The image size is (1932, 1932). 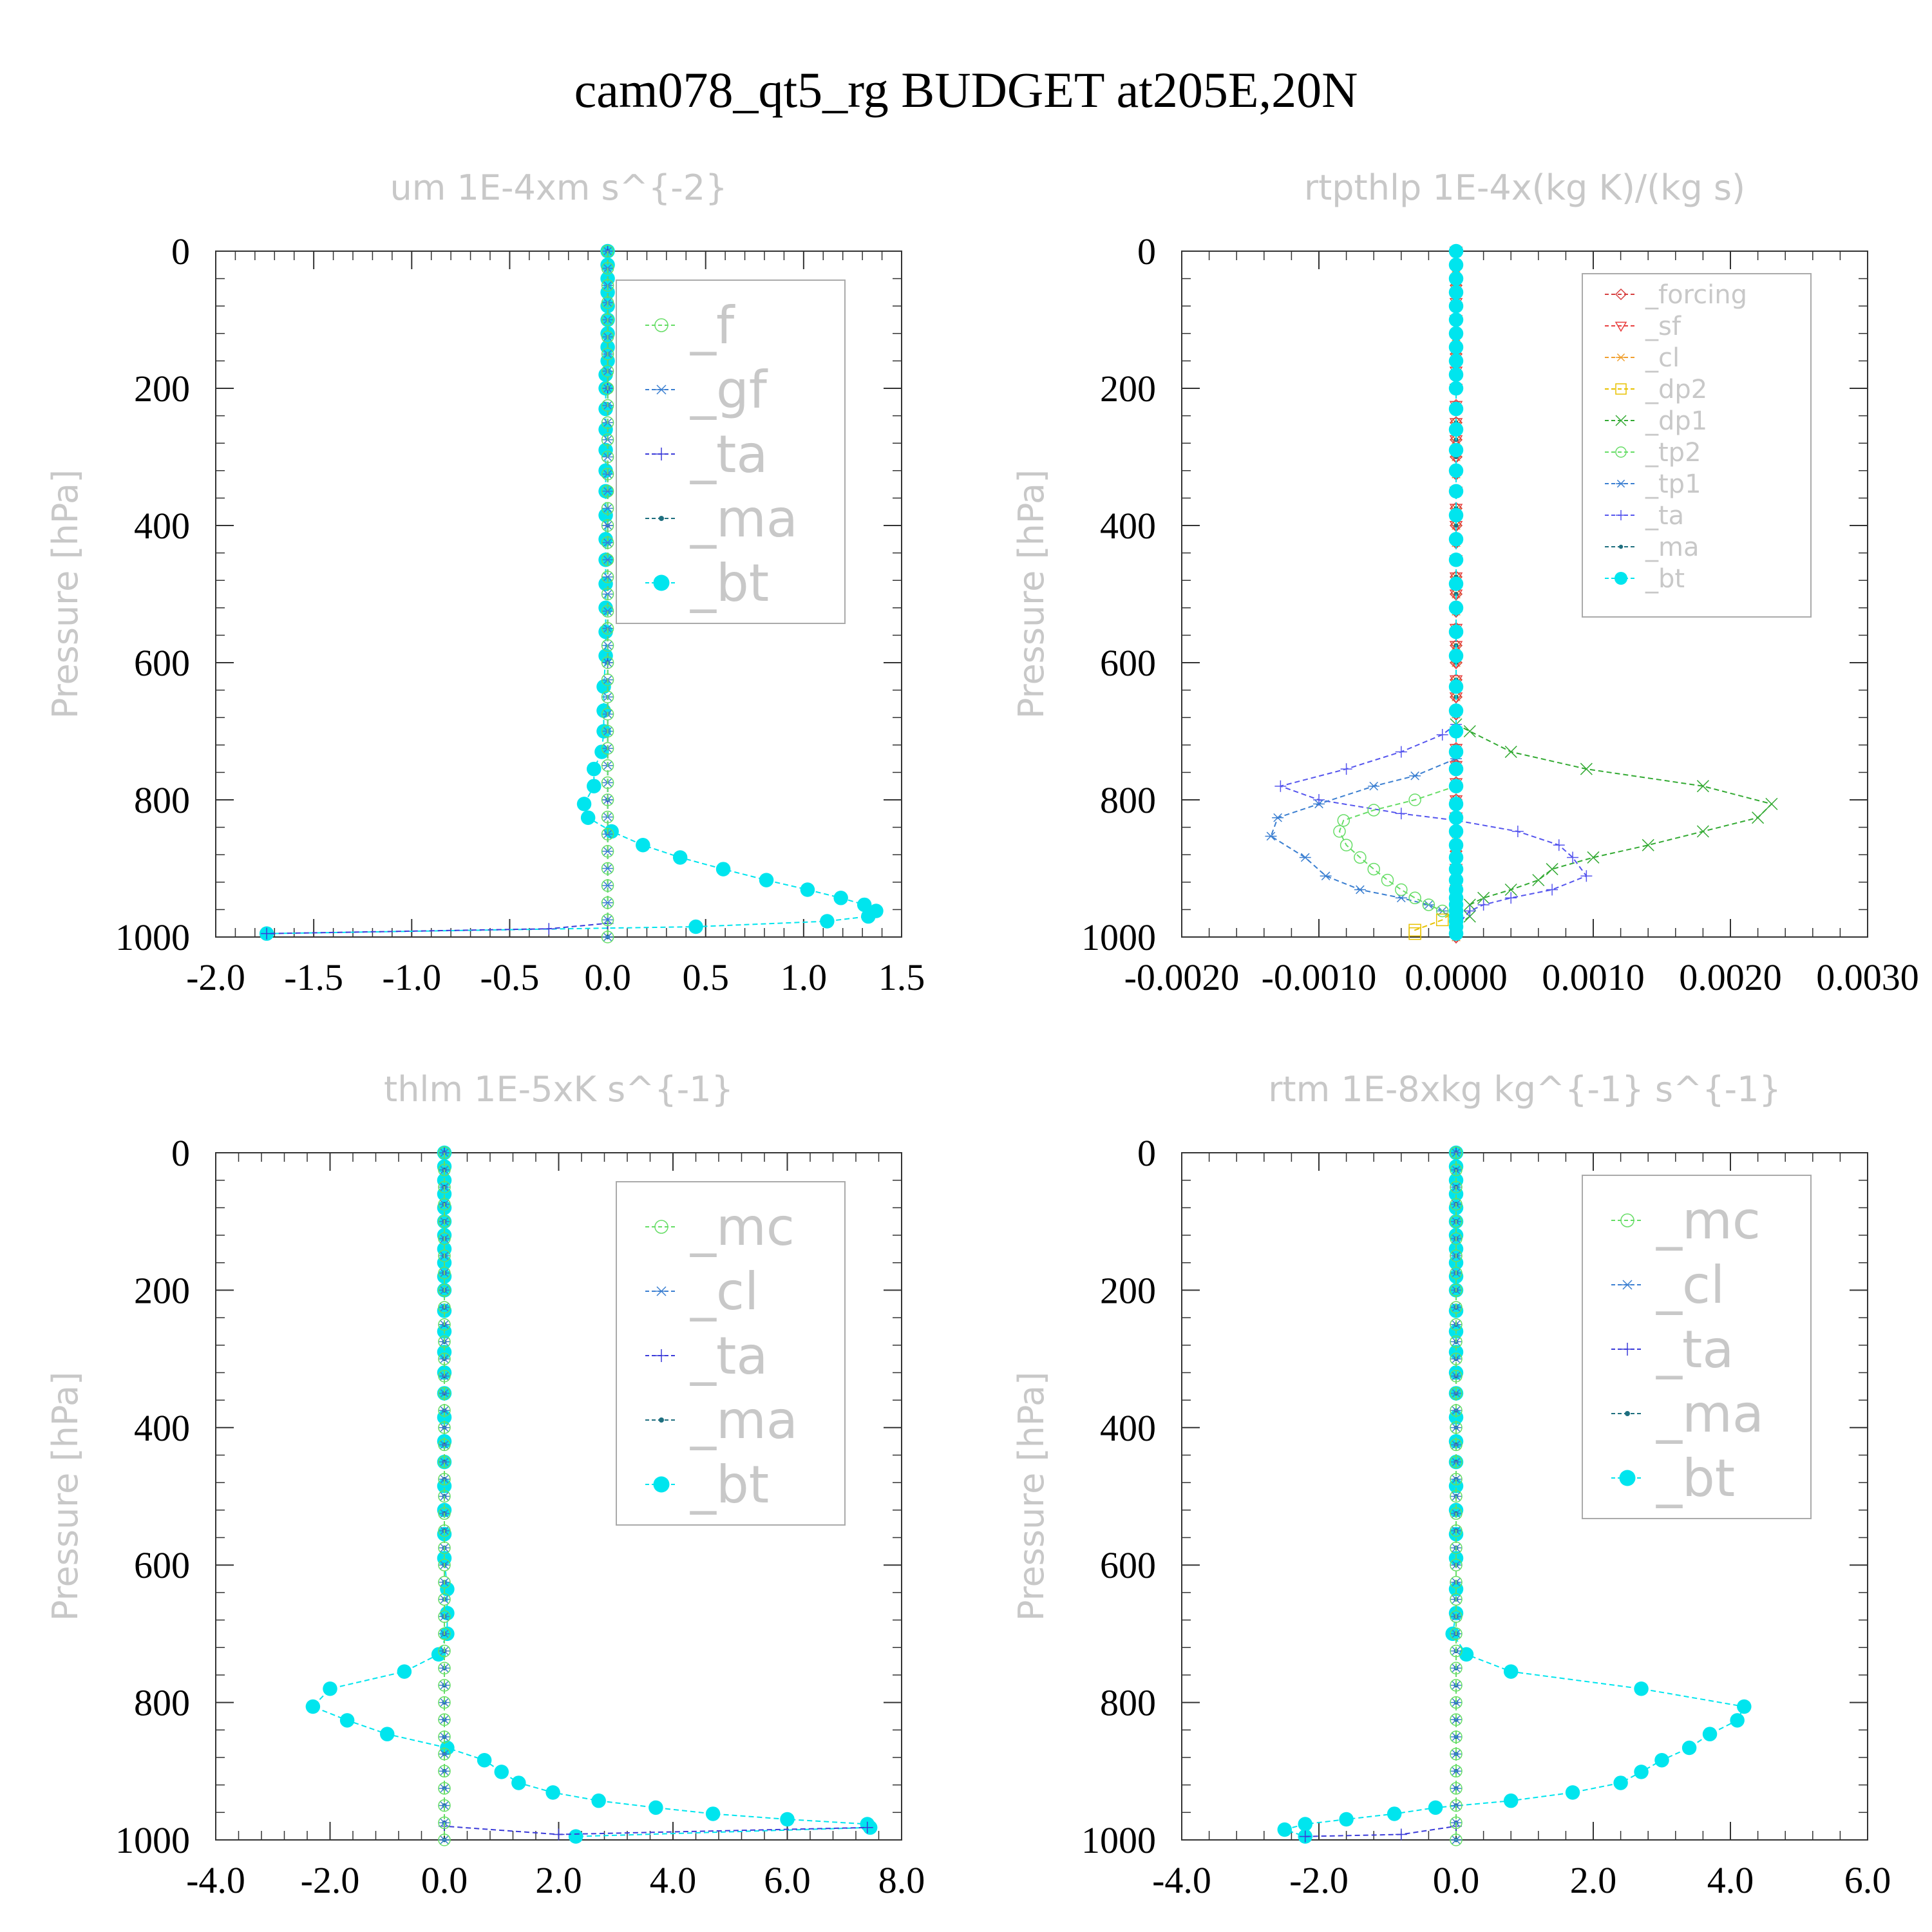 What do you see at coordinates (437, 592) in the screenshot?
I see `series-ta` at bounding box center [437, 592].